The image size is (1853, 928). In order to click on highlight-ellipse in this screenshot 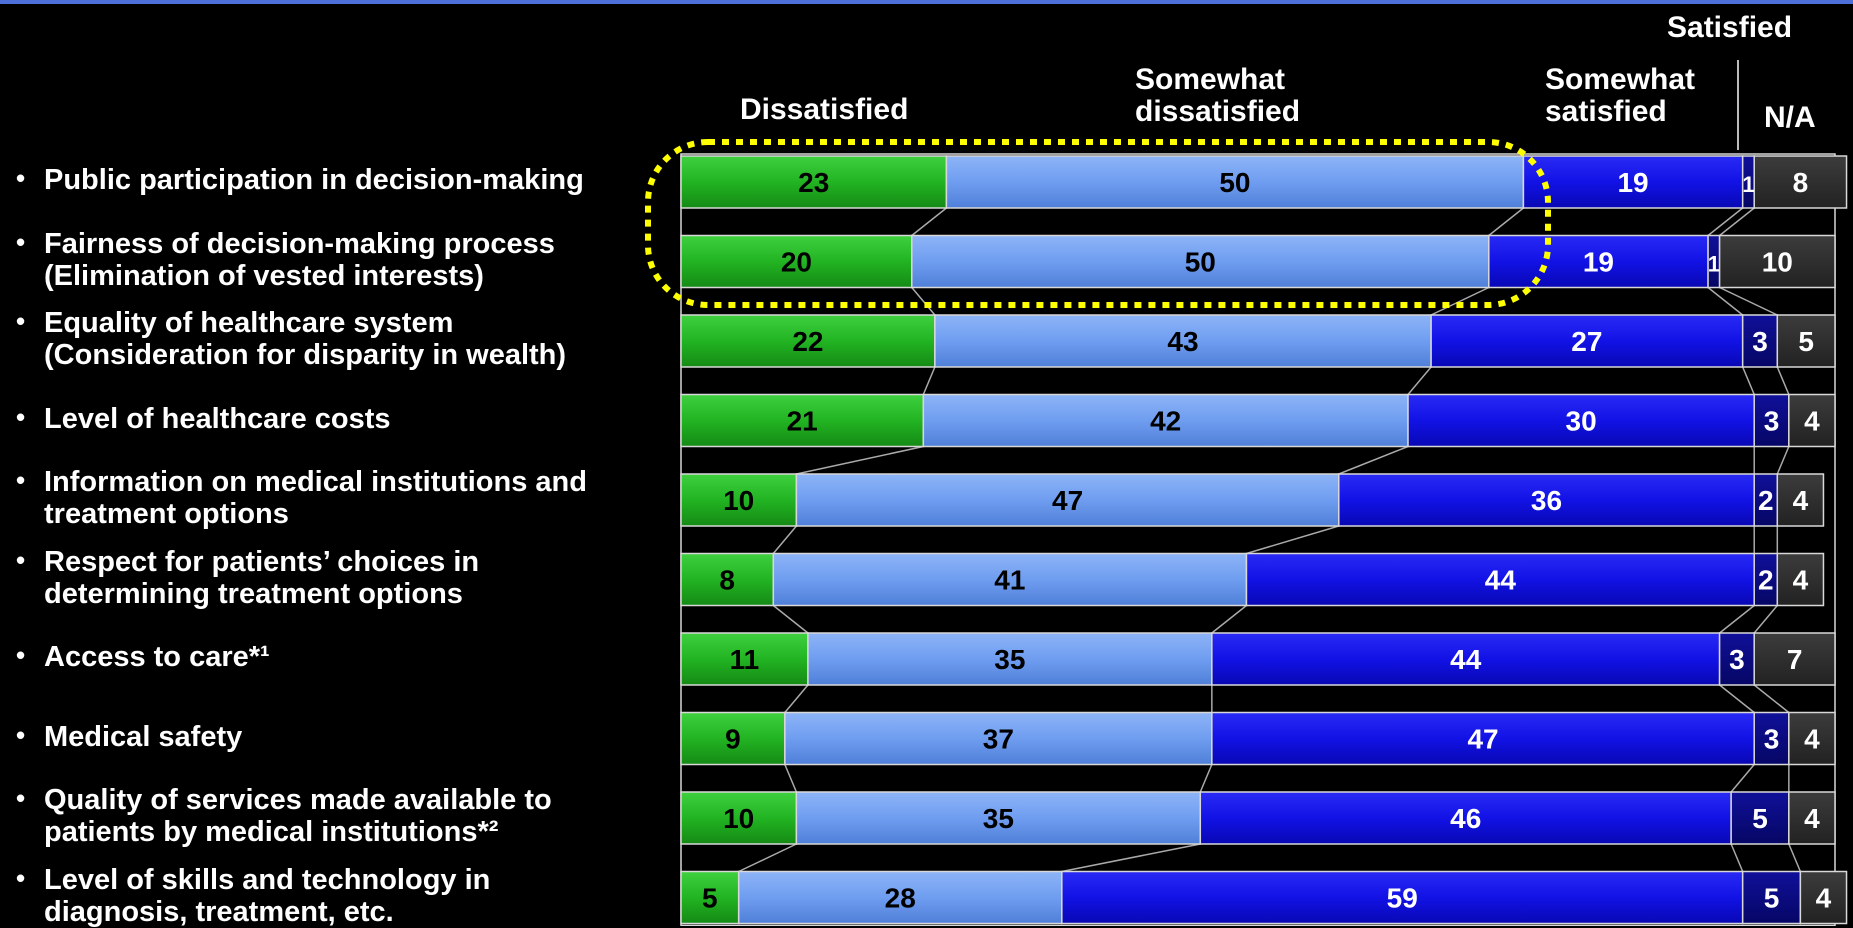, I will do `click(1098, 223)`.